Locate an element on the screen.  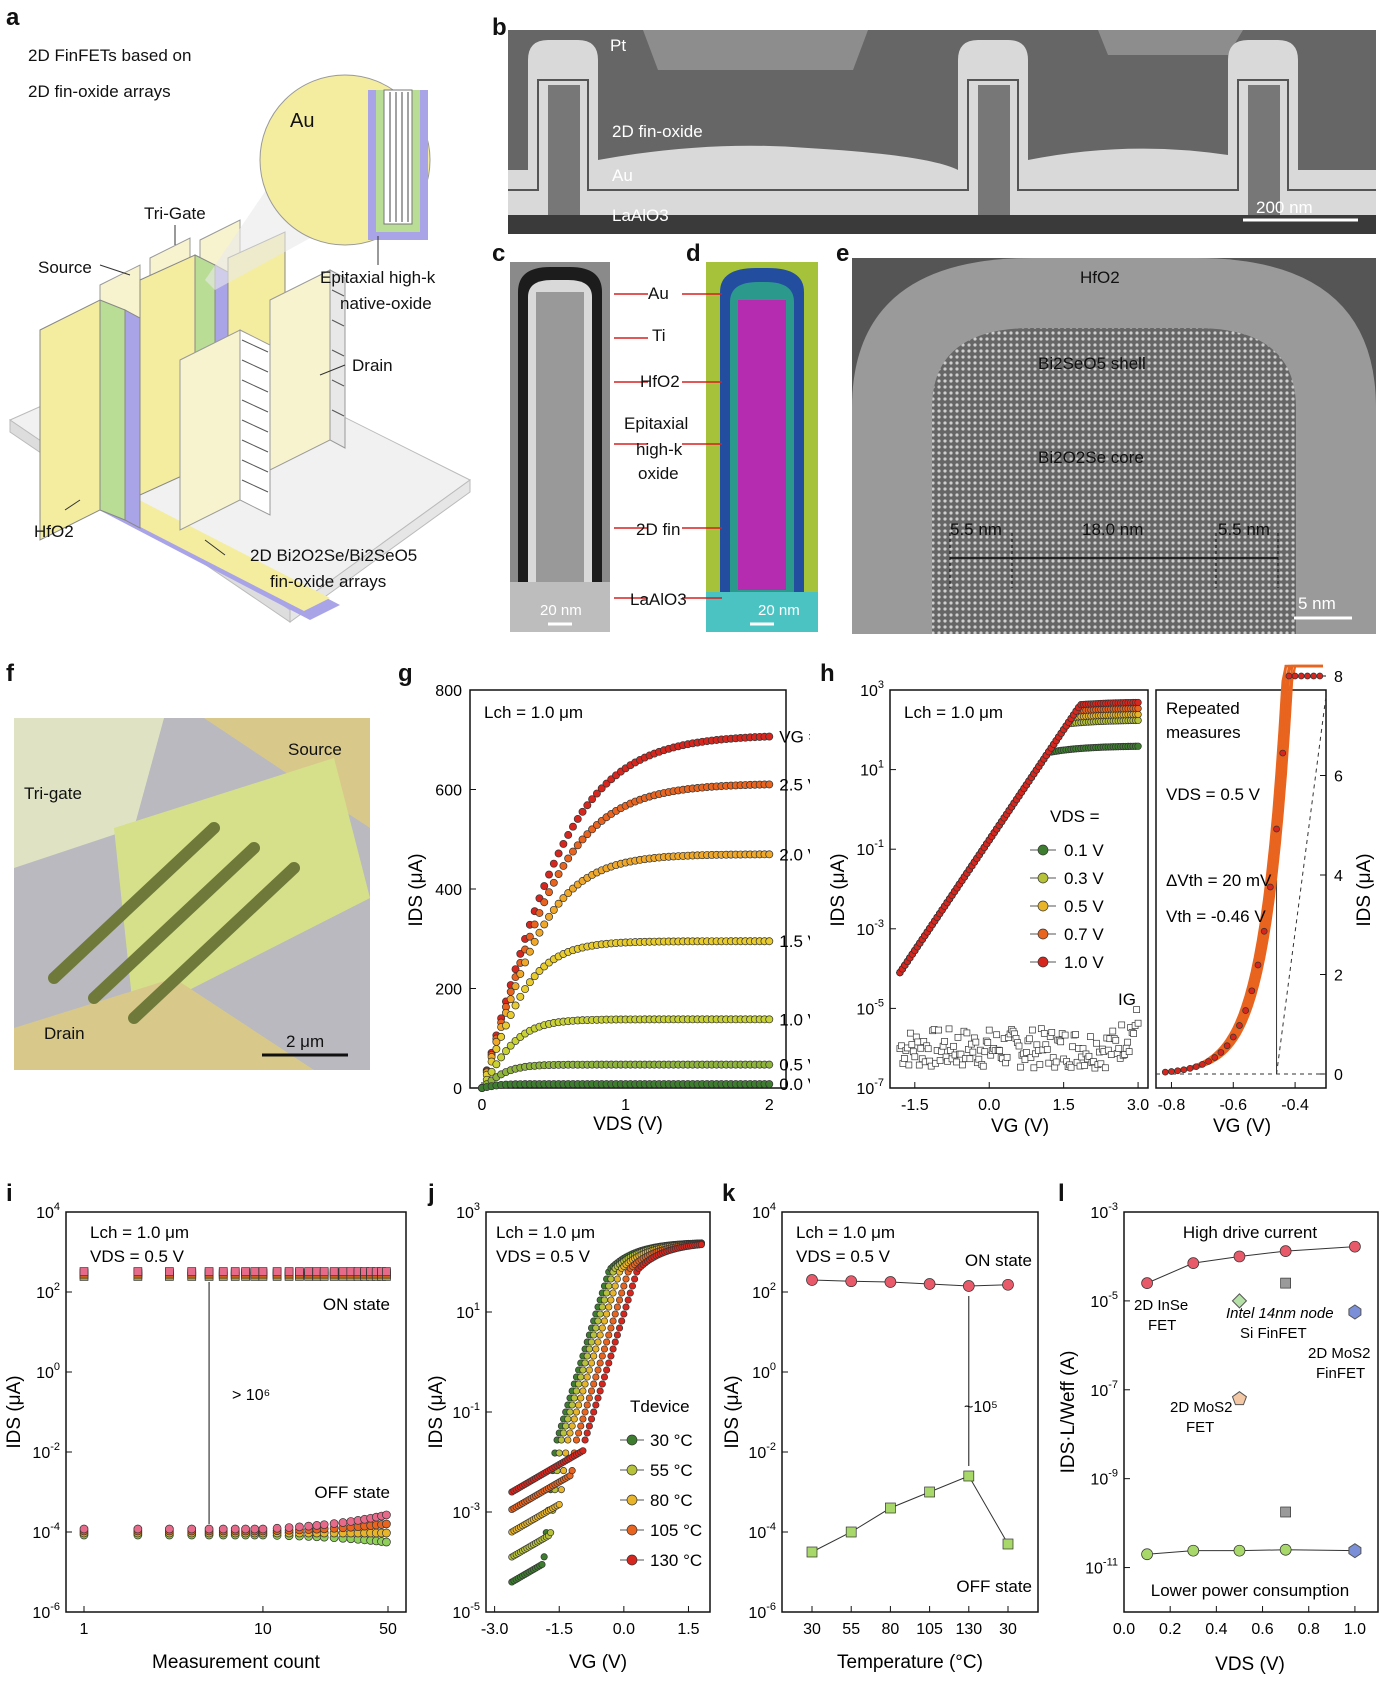
chart-g-ytick-label: 200 is located at coordinates (448, 990).